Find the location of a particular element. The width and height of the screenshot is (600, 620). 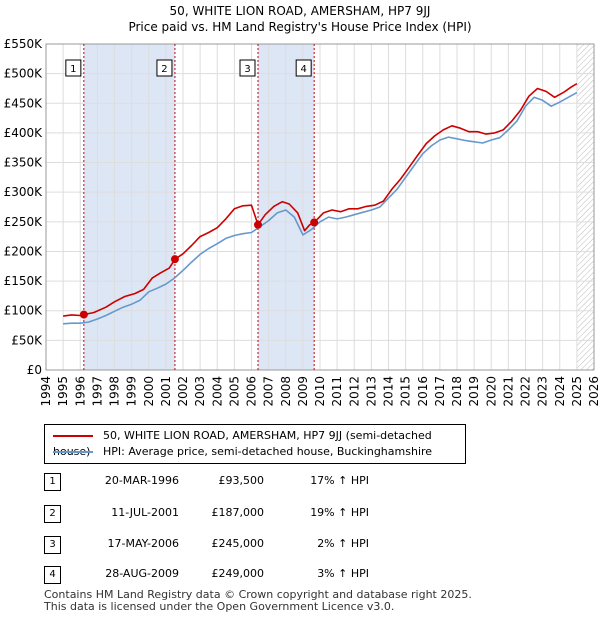

x-tick-label: 2000 is located at coordinates (149, 391).